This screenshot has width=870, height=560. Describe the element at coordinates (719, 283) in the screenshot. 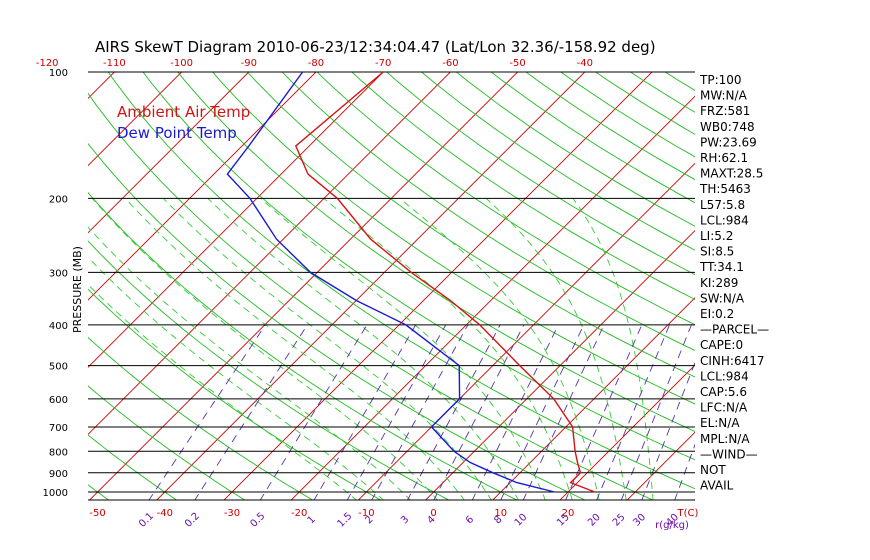

I see `stability-index-item: KI:289` at that location.